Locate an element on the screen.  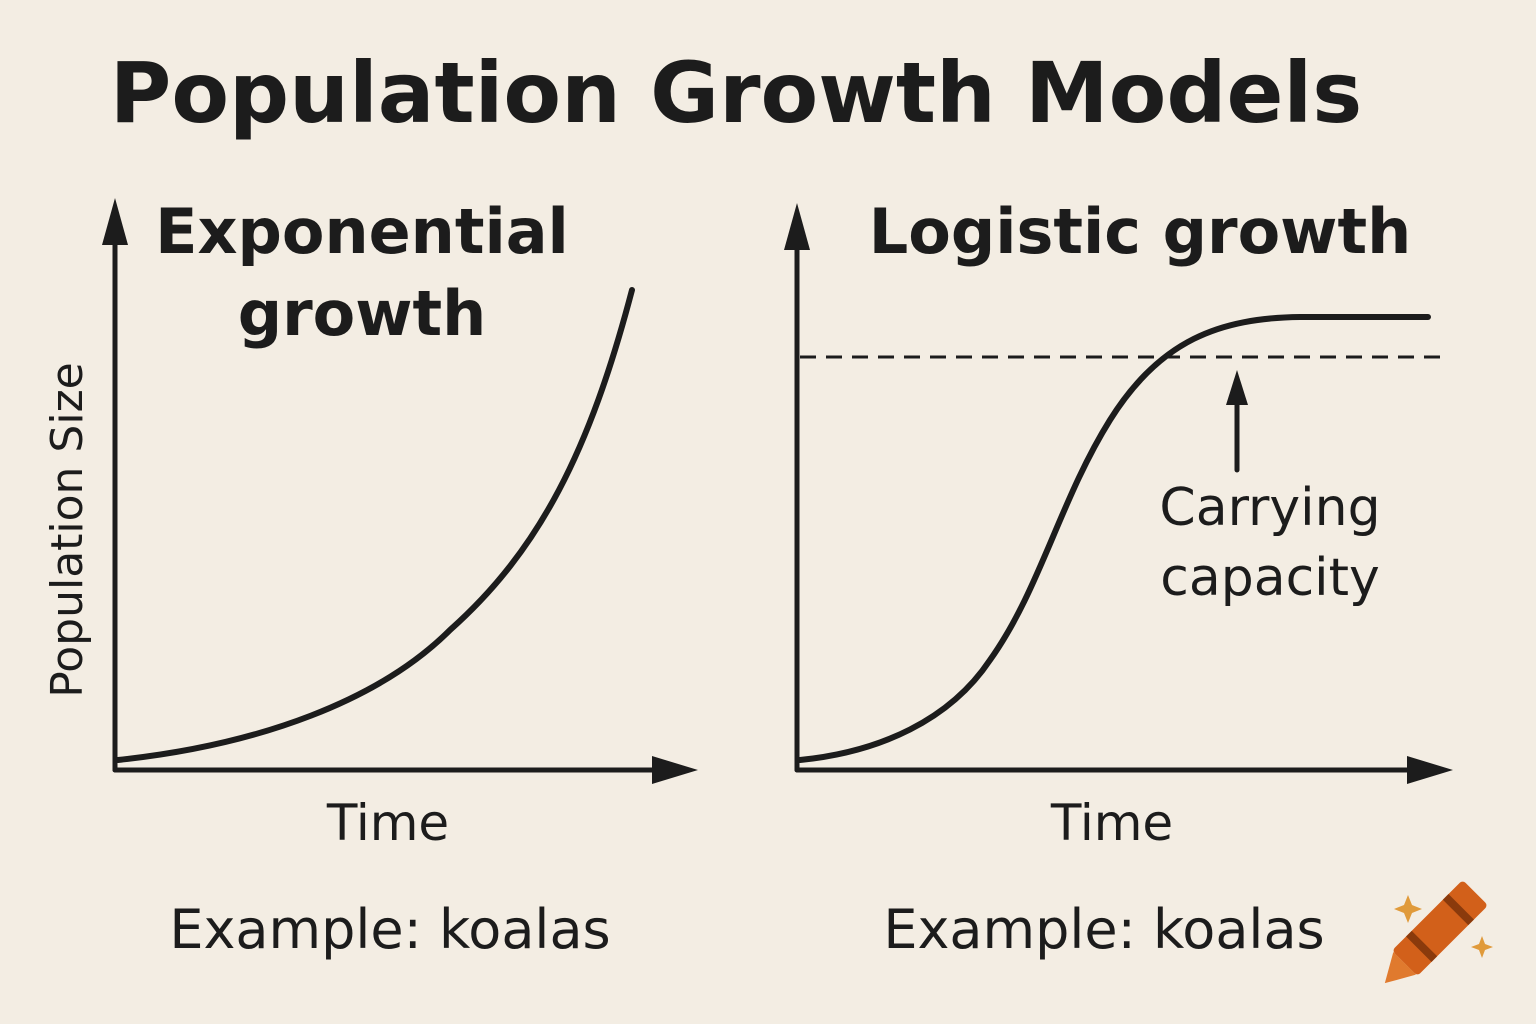
panel-title: Logistic growth is located at coordinates (1140, 231).